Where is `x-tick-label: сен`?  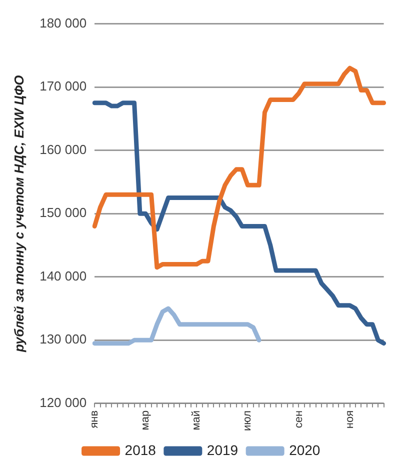 x-tick-label: сен is located at coordinates (298, 419).